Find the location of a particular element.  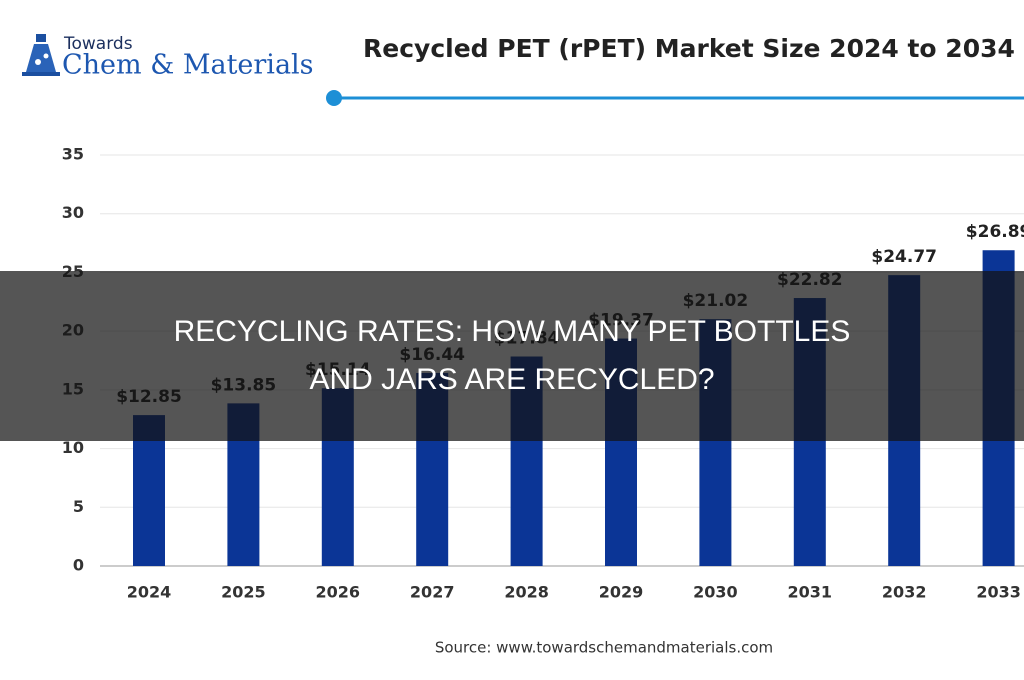

y-tick-label: 5 is located at coordinates (78, 506).